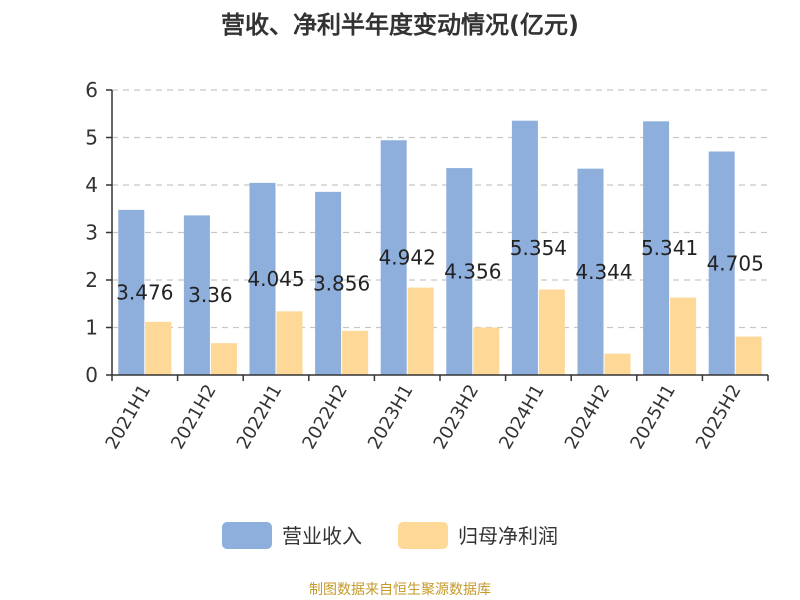 Image resolution: width=800 pixels, height=600 pixels. What do you see at coordinates (91, 233) in the screenshot?
I see `y-tick-label: 3` at bounding box center [91, 233].